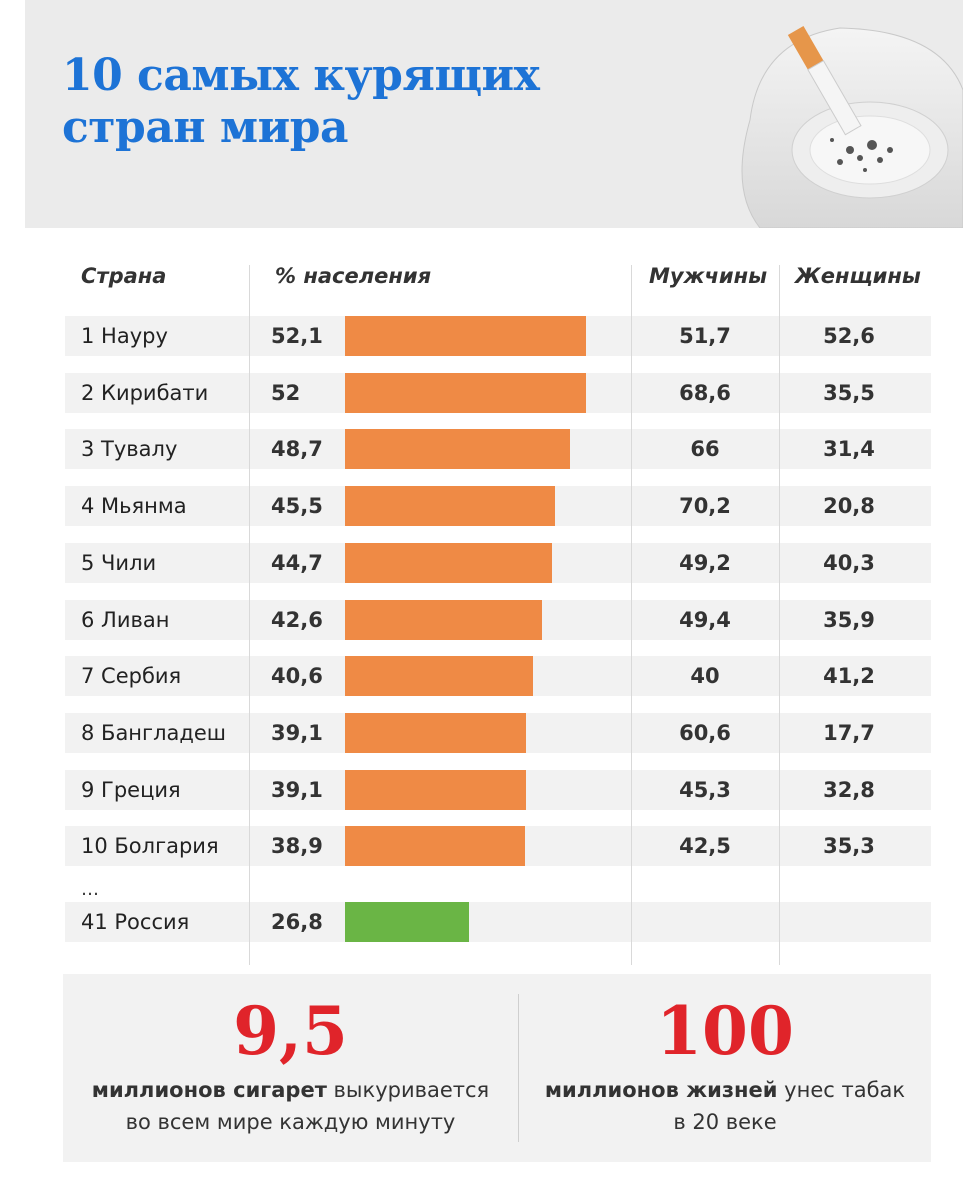  What do you see at coordinates (297, 562) in the screenshot?
I see `cell-percent: 44,7` at bounding box center [297, 562].